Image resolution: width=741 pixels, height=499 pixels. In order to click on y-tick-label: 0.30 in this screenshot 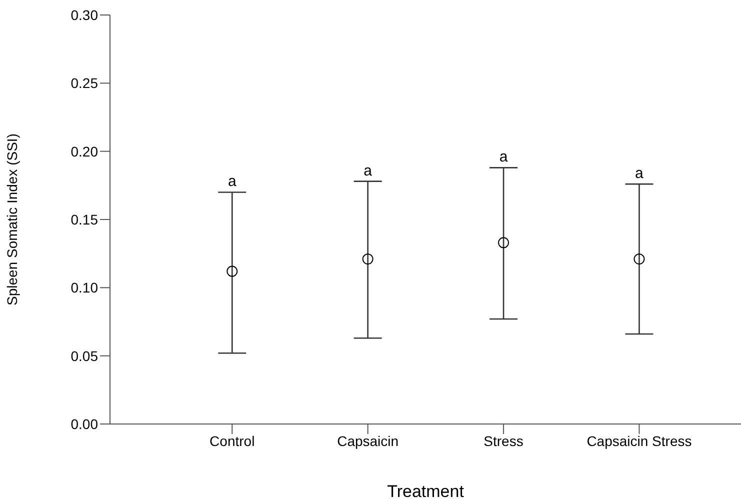, I will do `click(84, 14)`.